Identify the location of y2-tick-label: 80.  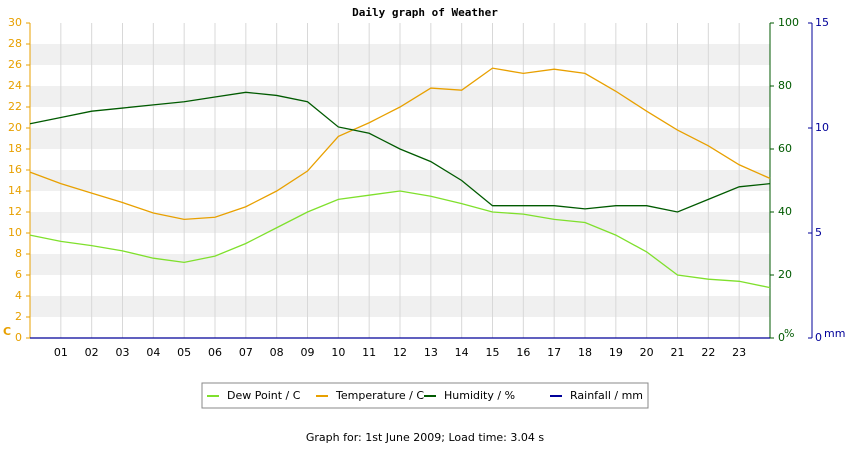
(785, 85).